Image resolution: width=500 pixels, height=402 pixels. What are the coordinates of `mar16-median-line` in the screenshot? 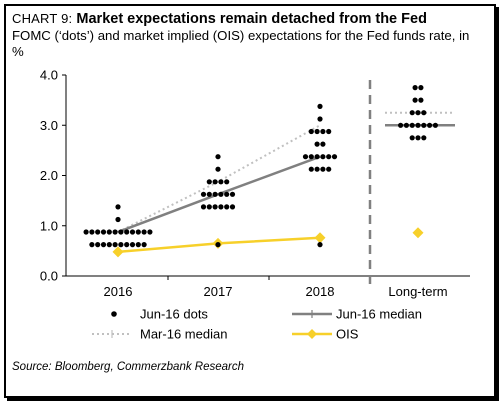 It's located at (219, 178).